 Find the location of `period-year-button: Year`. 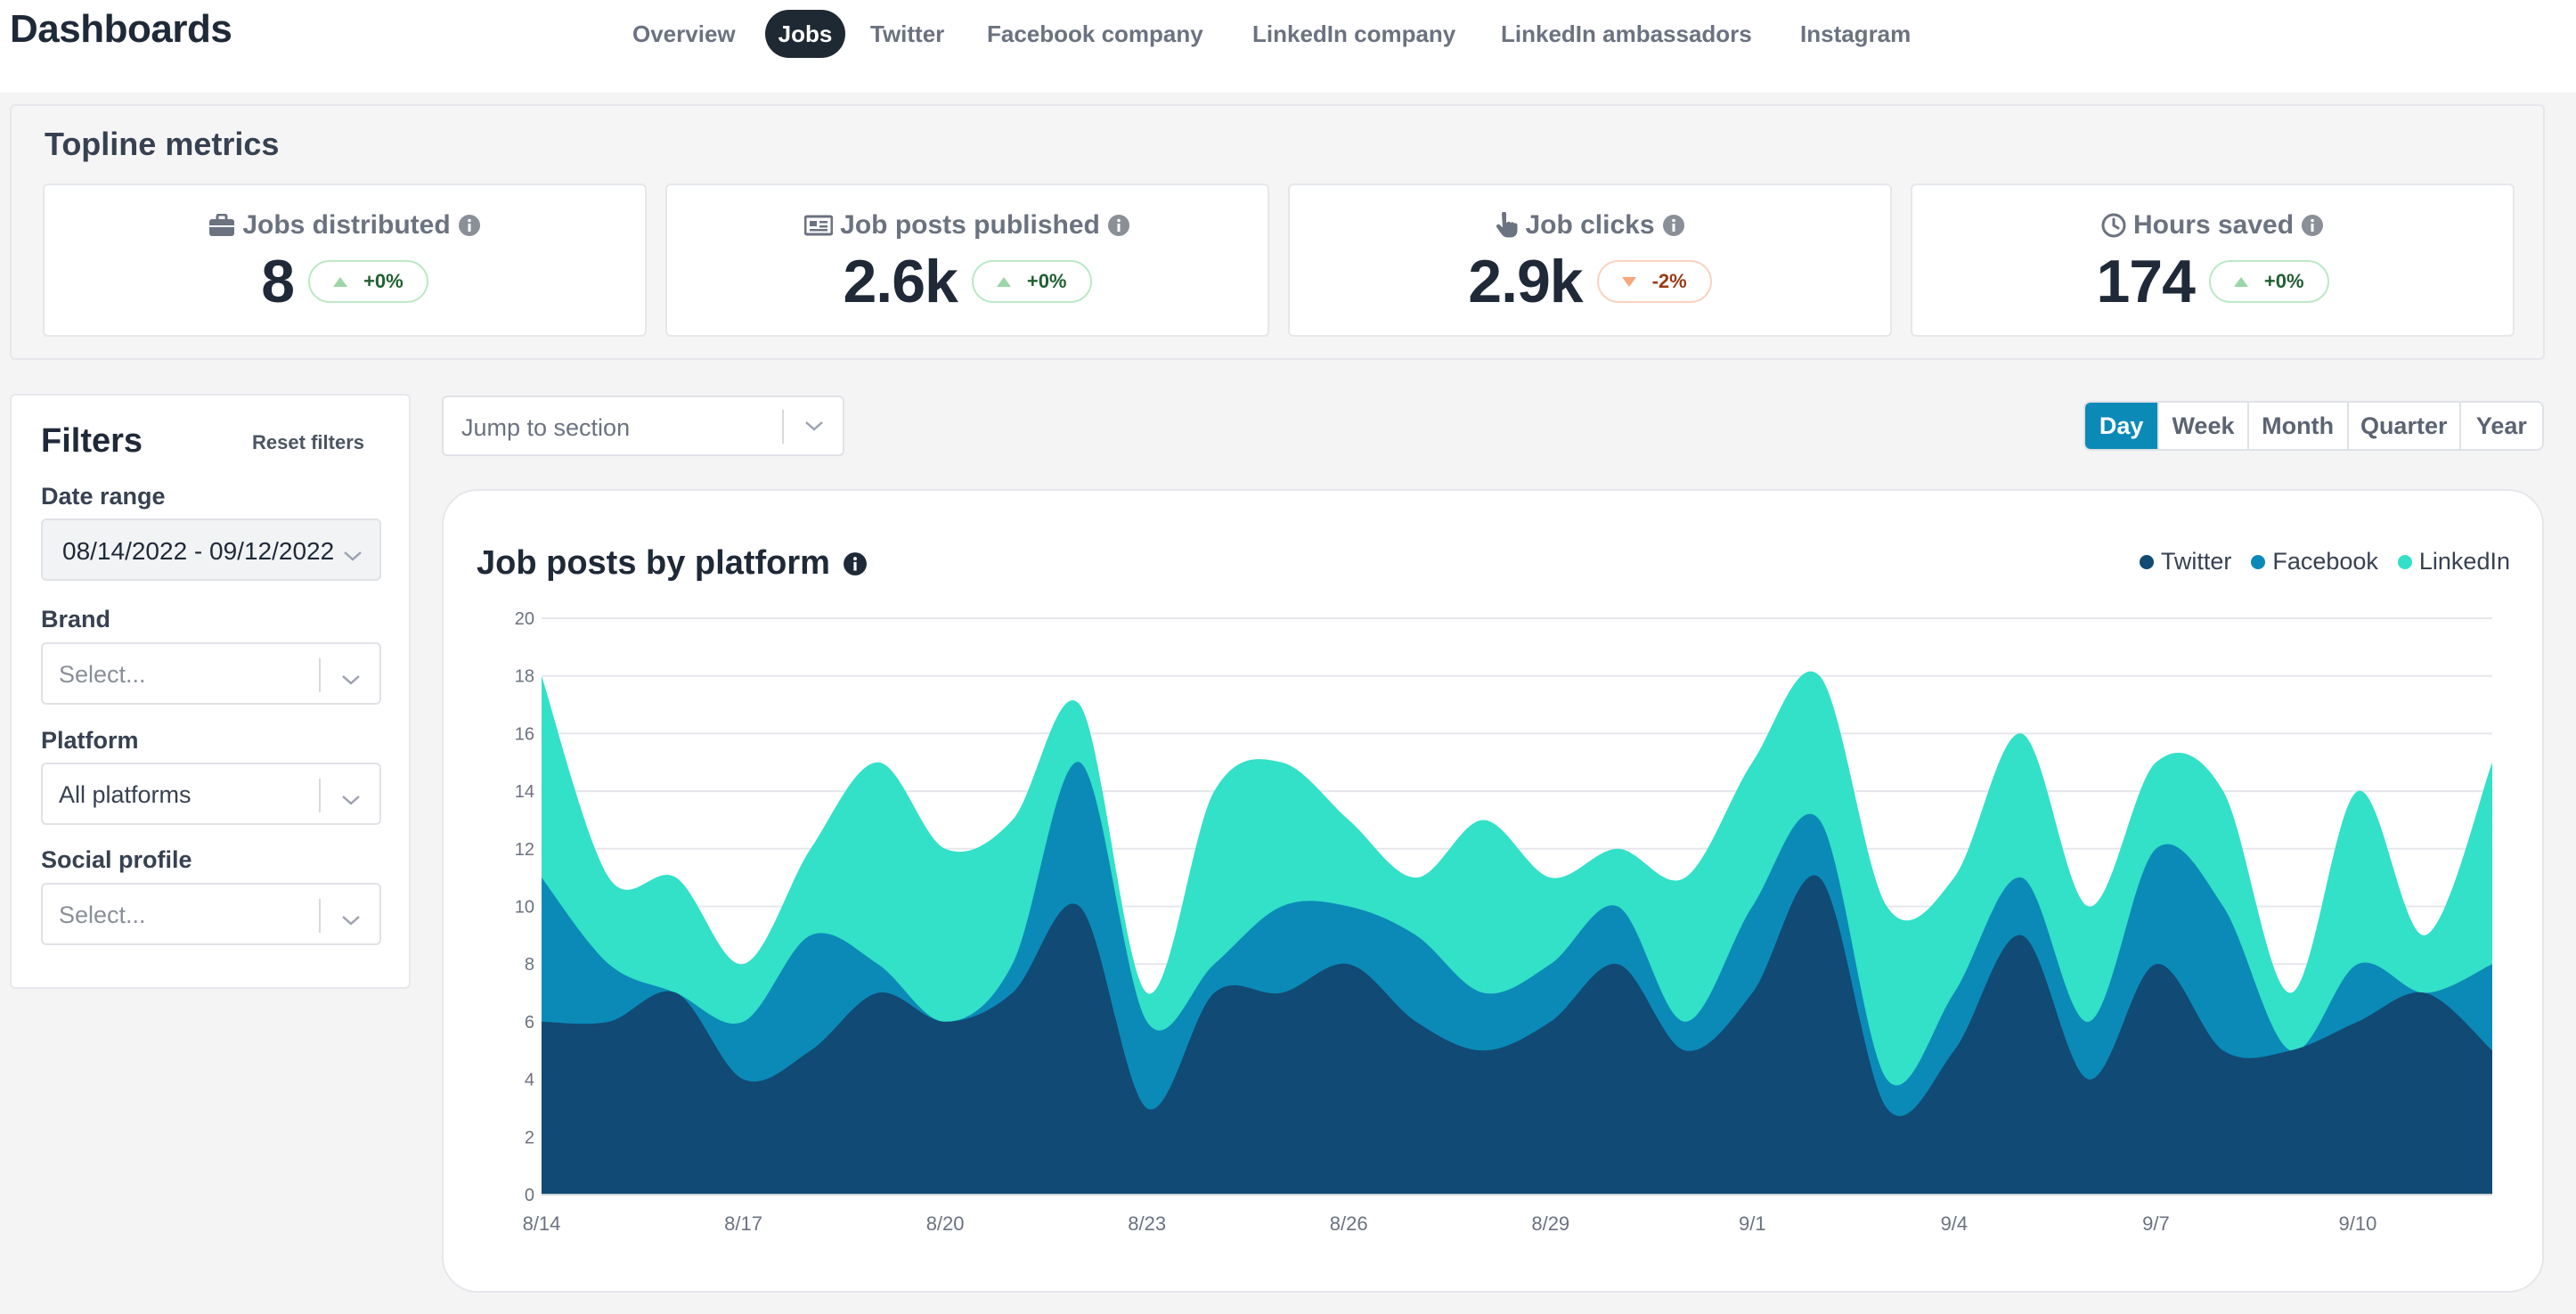

period-year-button: Year is located at coordinates (2500, 426).